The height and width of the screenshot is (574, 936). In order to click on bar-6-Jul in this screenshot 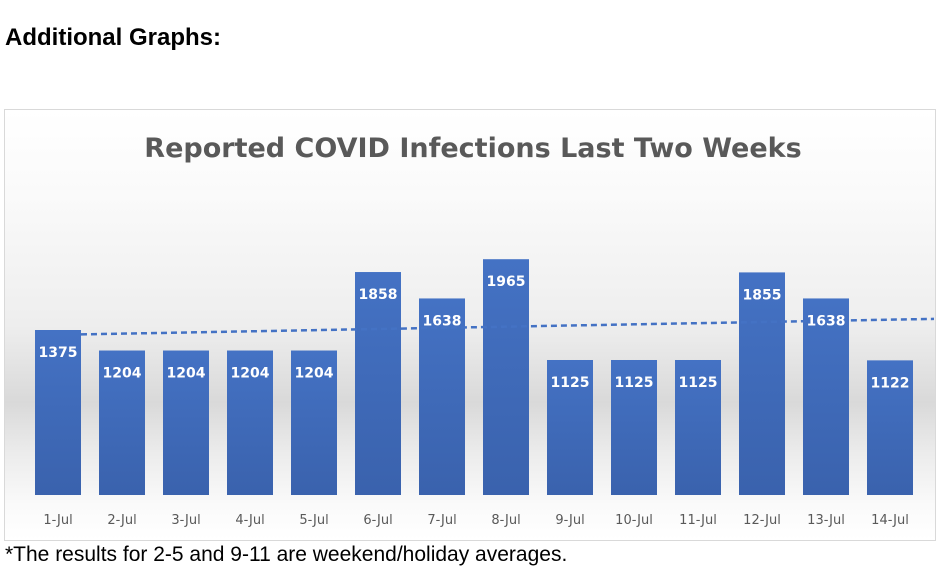, I will do `click(378, 383)`.